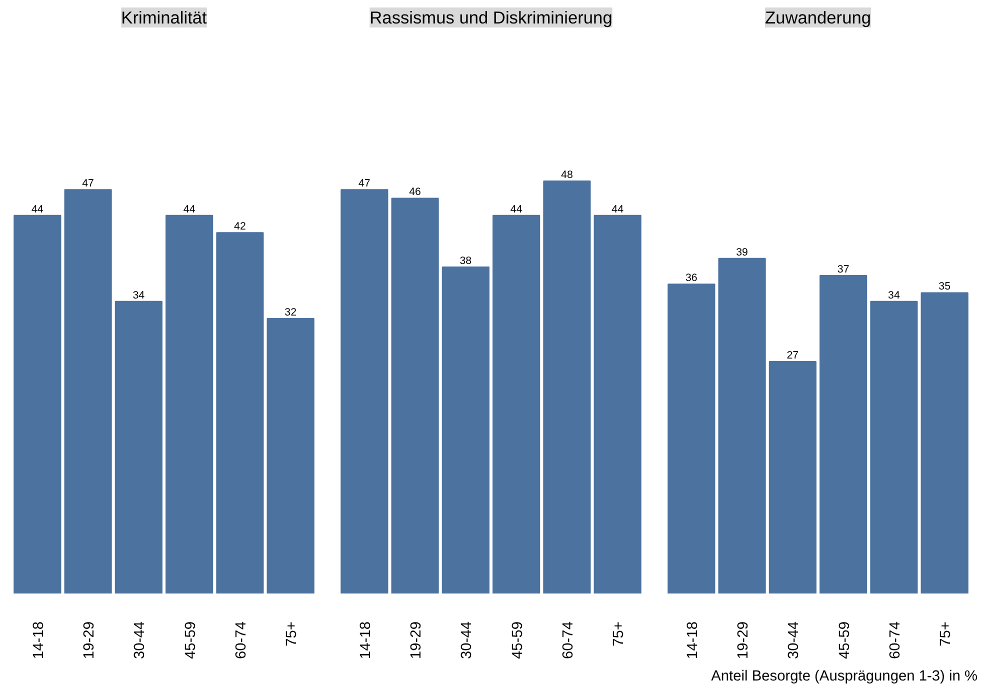  I want to click on data-label: 39, so click(742, 252).